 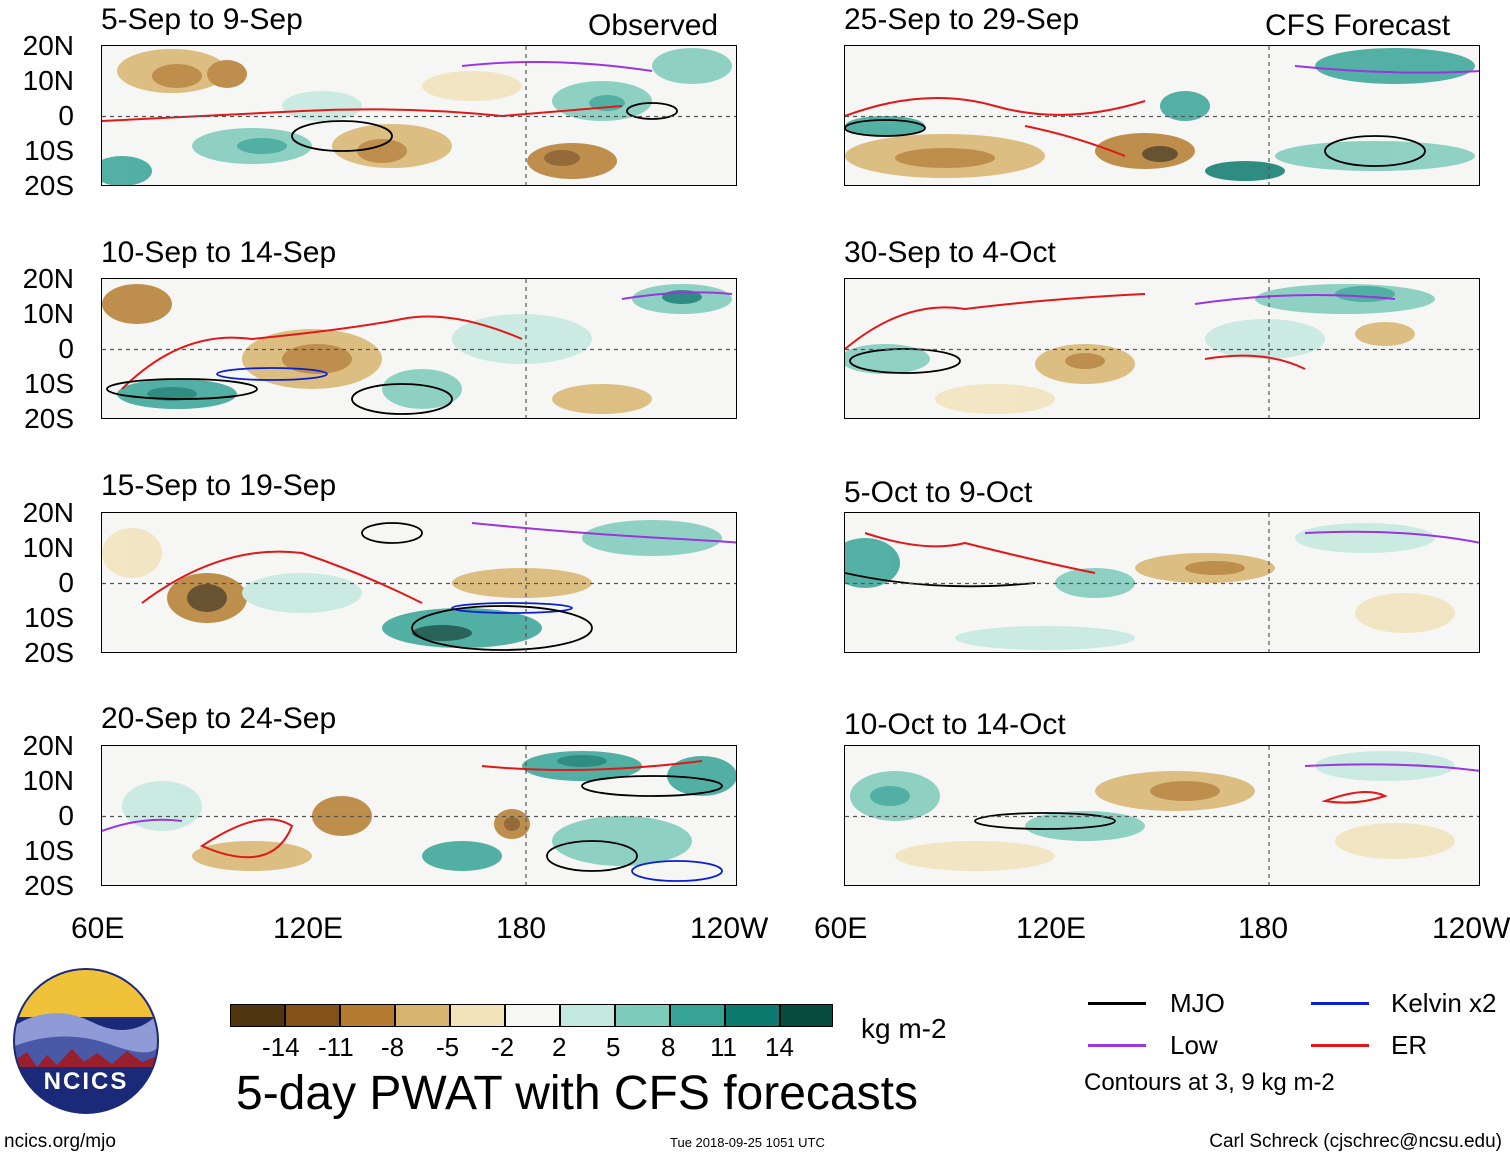 I want to click on legend-note: Contours at 3, 9 kg m-2, so click(x=1209, y=1082).